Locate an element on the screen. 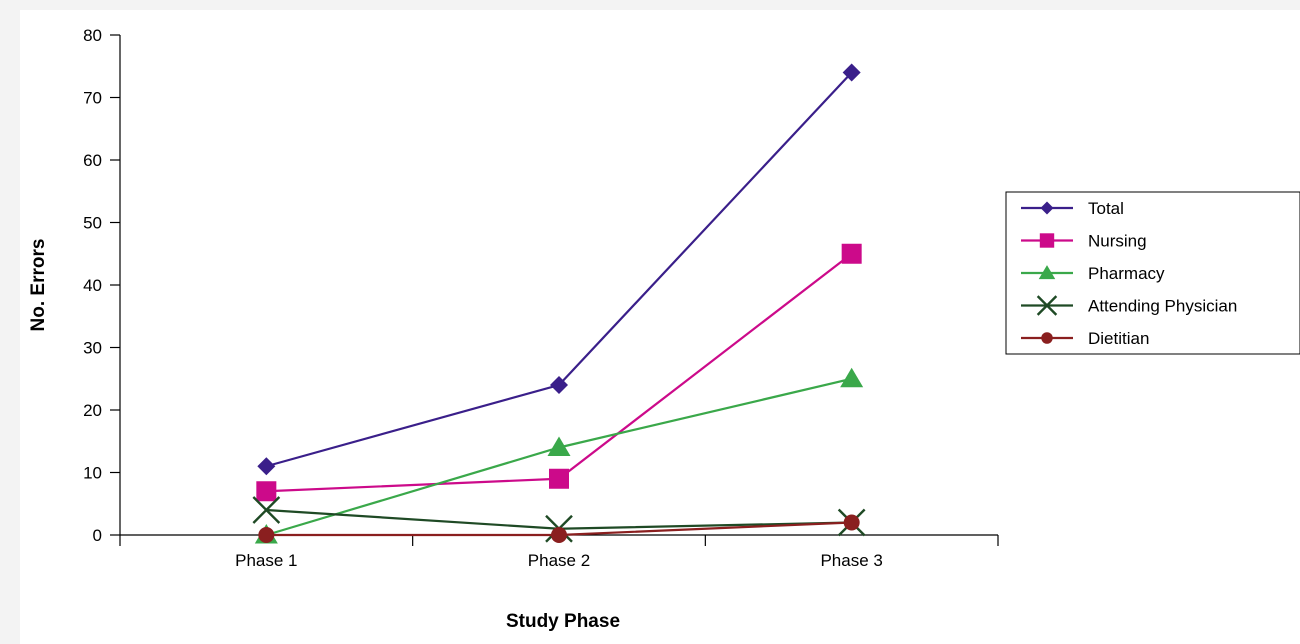  legend-label: Attending Physician is located at coordinates (1162, 306).